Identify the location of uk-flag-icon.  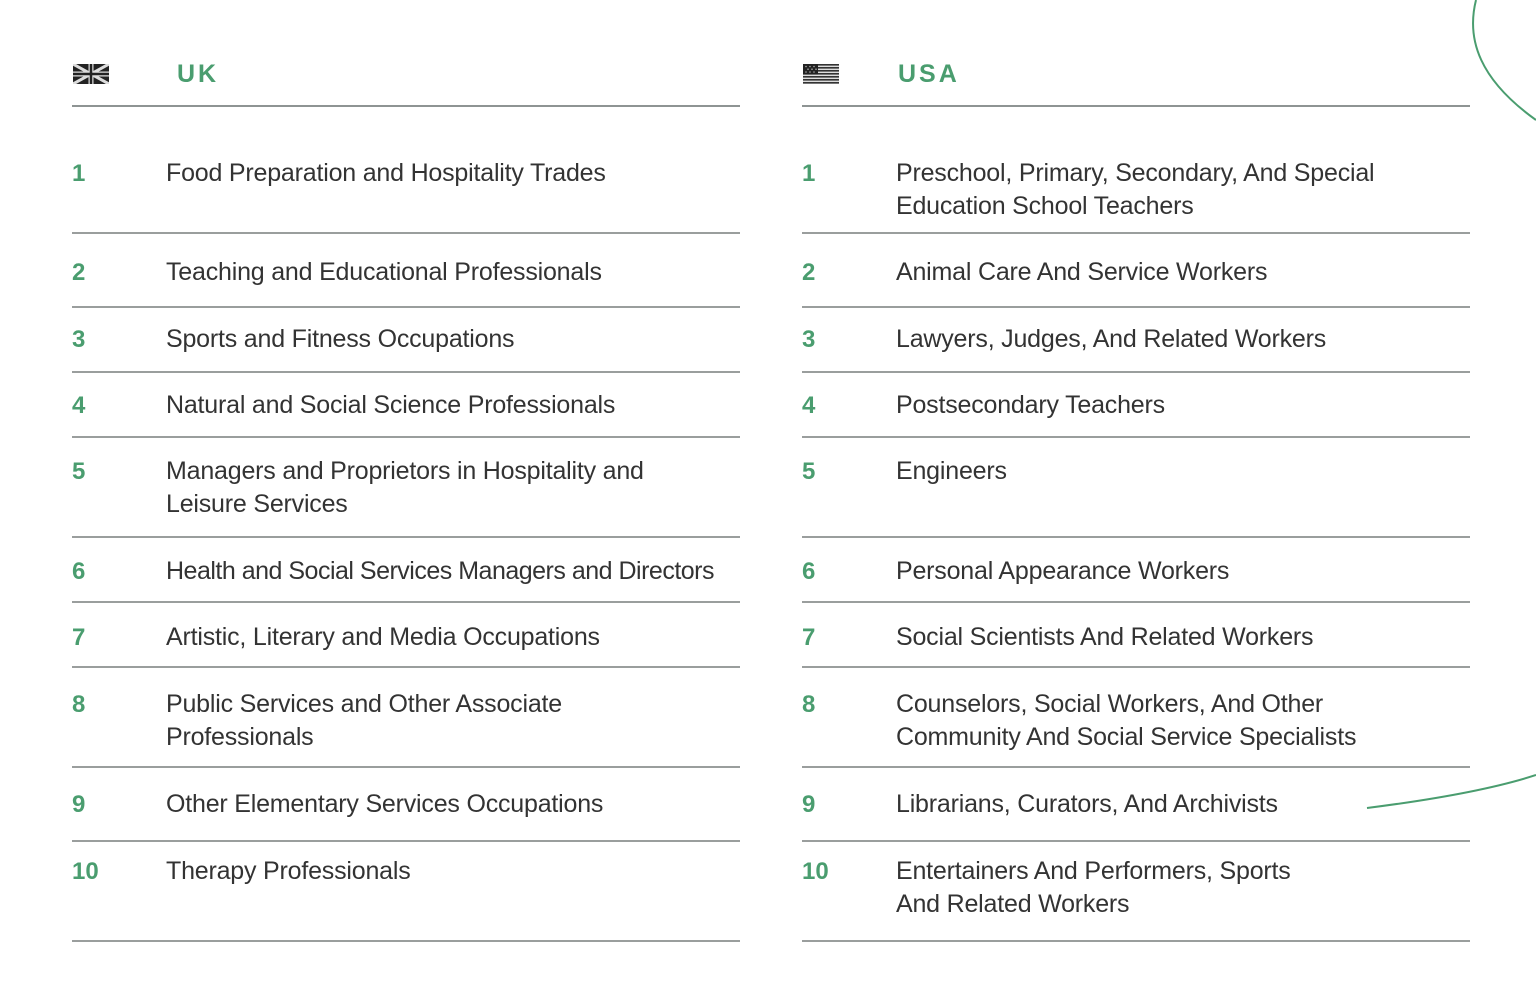
(91, 74).